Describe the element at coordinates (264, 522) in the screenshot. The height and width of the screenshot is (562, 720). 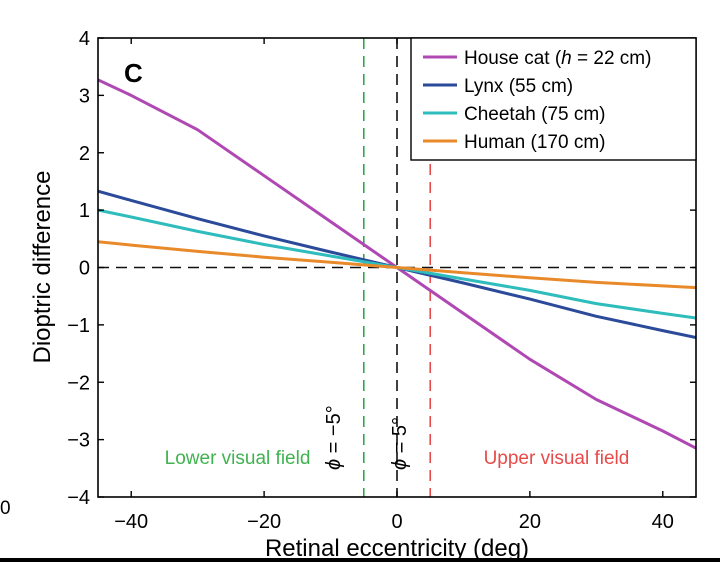
I see `x-tick-label: −20` at that location.